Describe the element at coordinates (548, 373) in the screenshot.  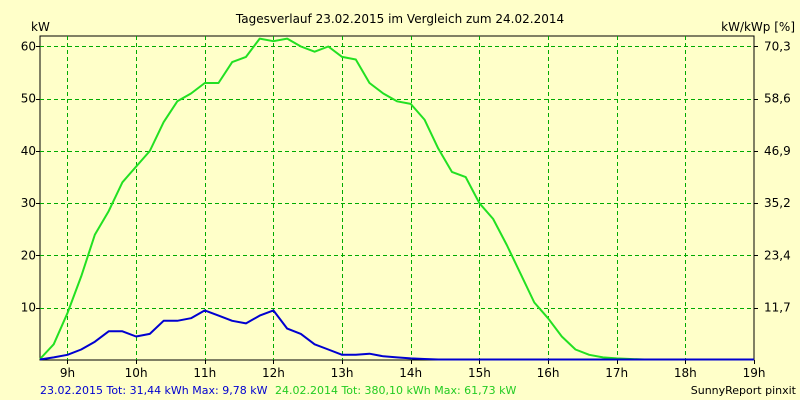
I see `x-tick-label: 16h` at that location.